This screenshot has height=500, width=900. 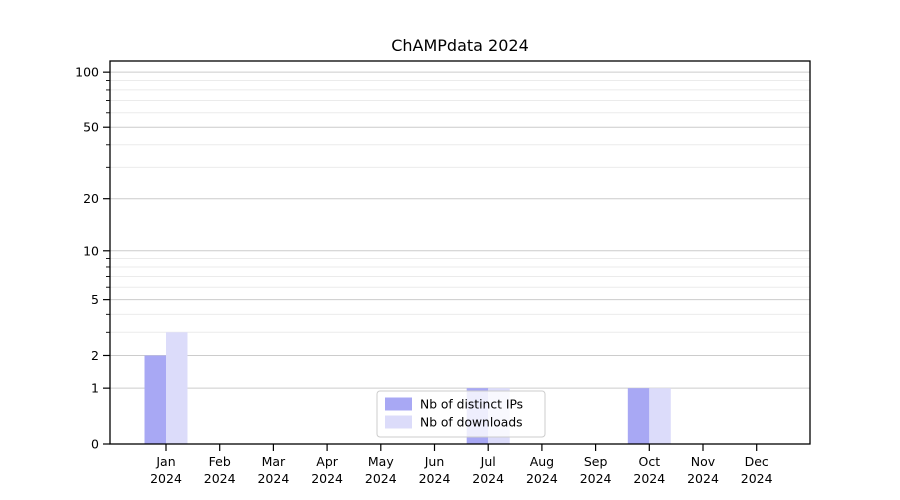 I want to click on bar-distinct-ips-oct, so click(x=638, y=416).